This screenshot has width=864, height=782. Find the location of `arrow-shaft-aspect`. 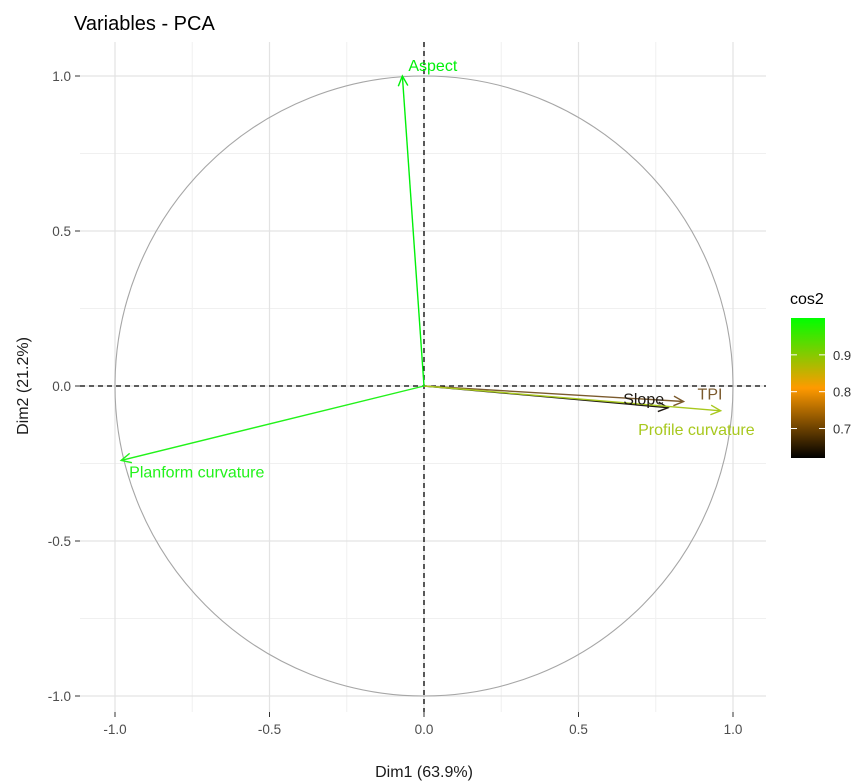

arrow-shaft-aspect is located at coordinates (413, 231).